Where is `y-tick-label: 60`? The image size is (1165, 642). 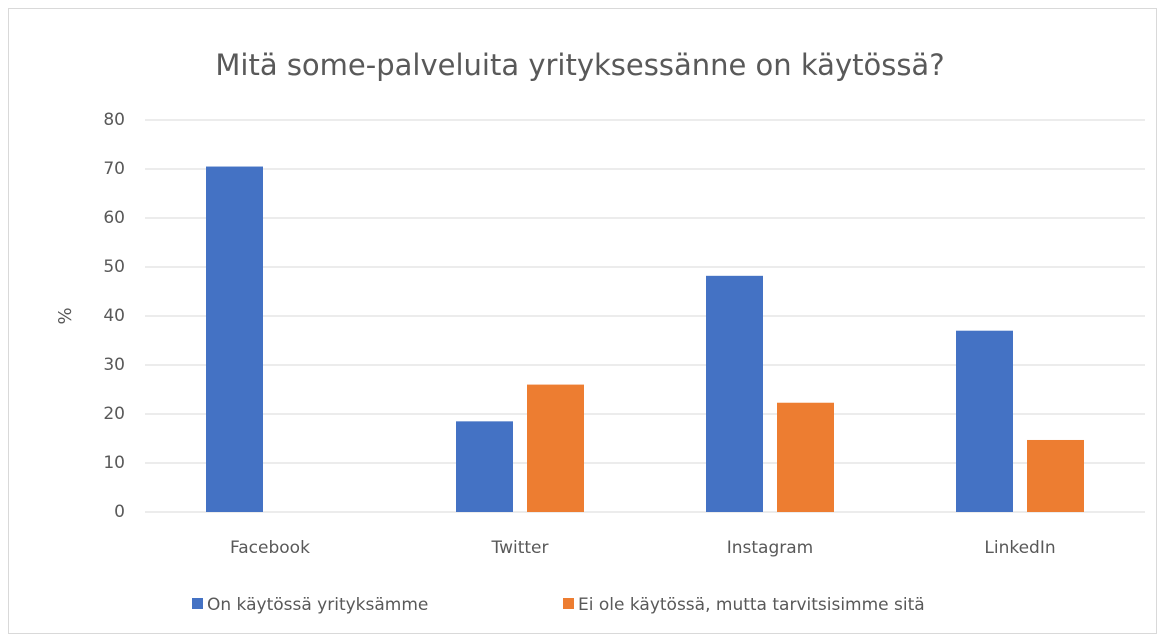
y-tick-label: 60 is located at coordinates (114, 218).